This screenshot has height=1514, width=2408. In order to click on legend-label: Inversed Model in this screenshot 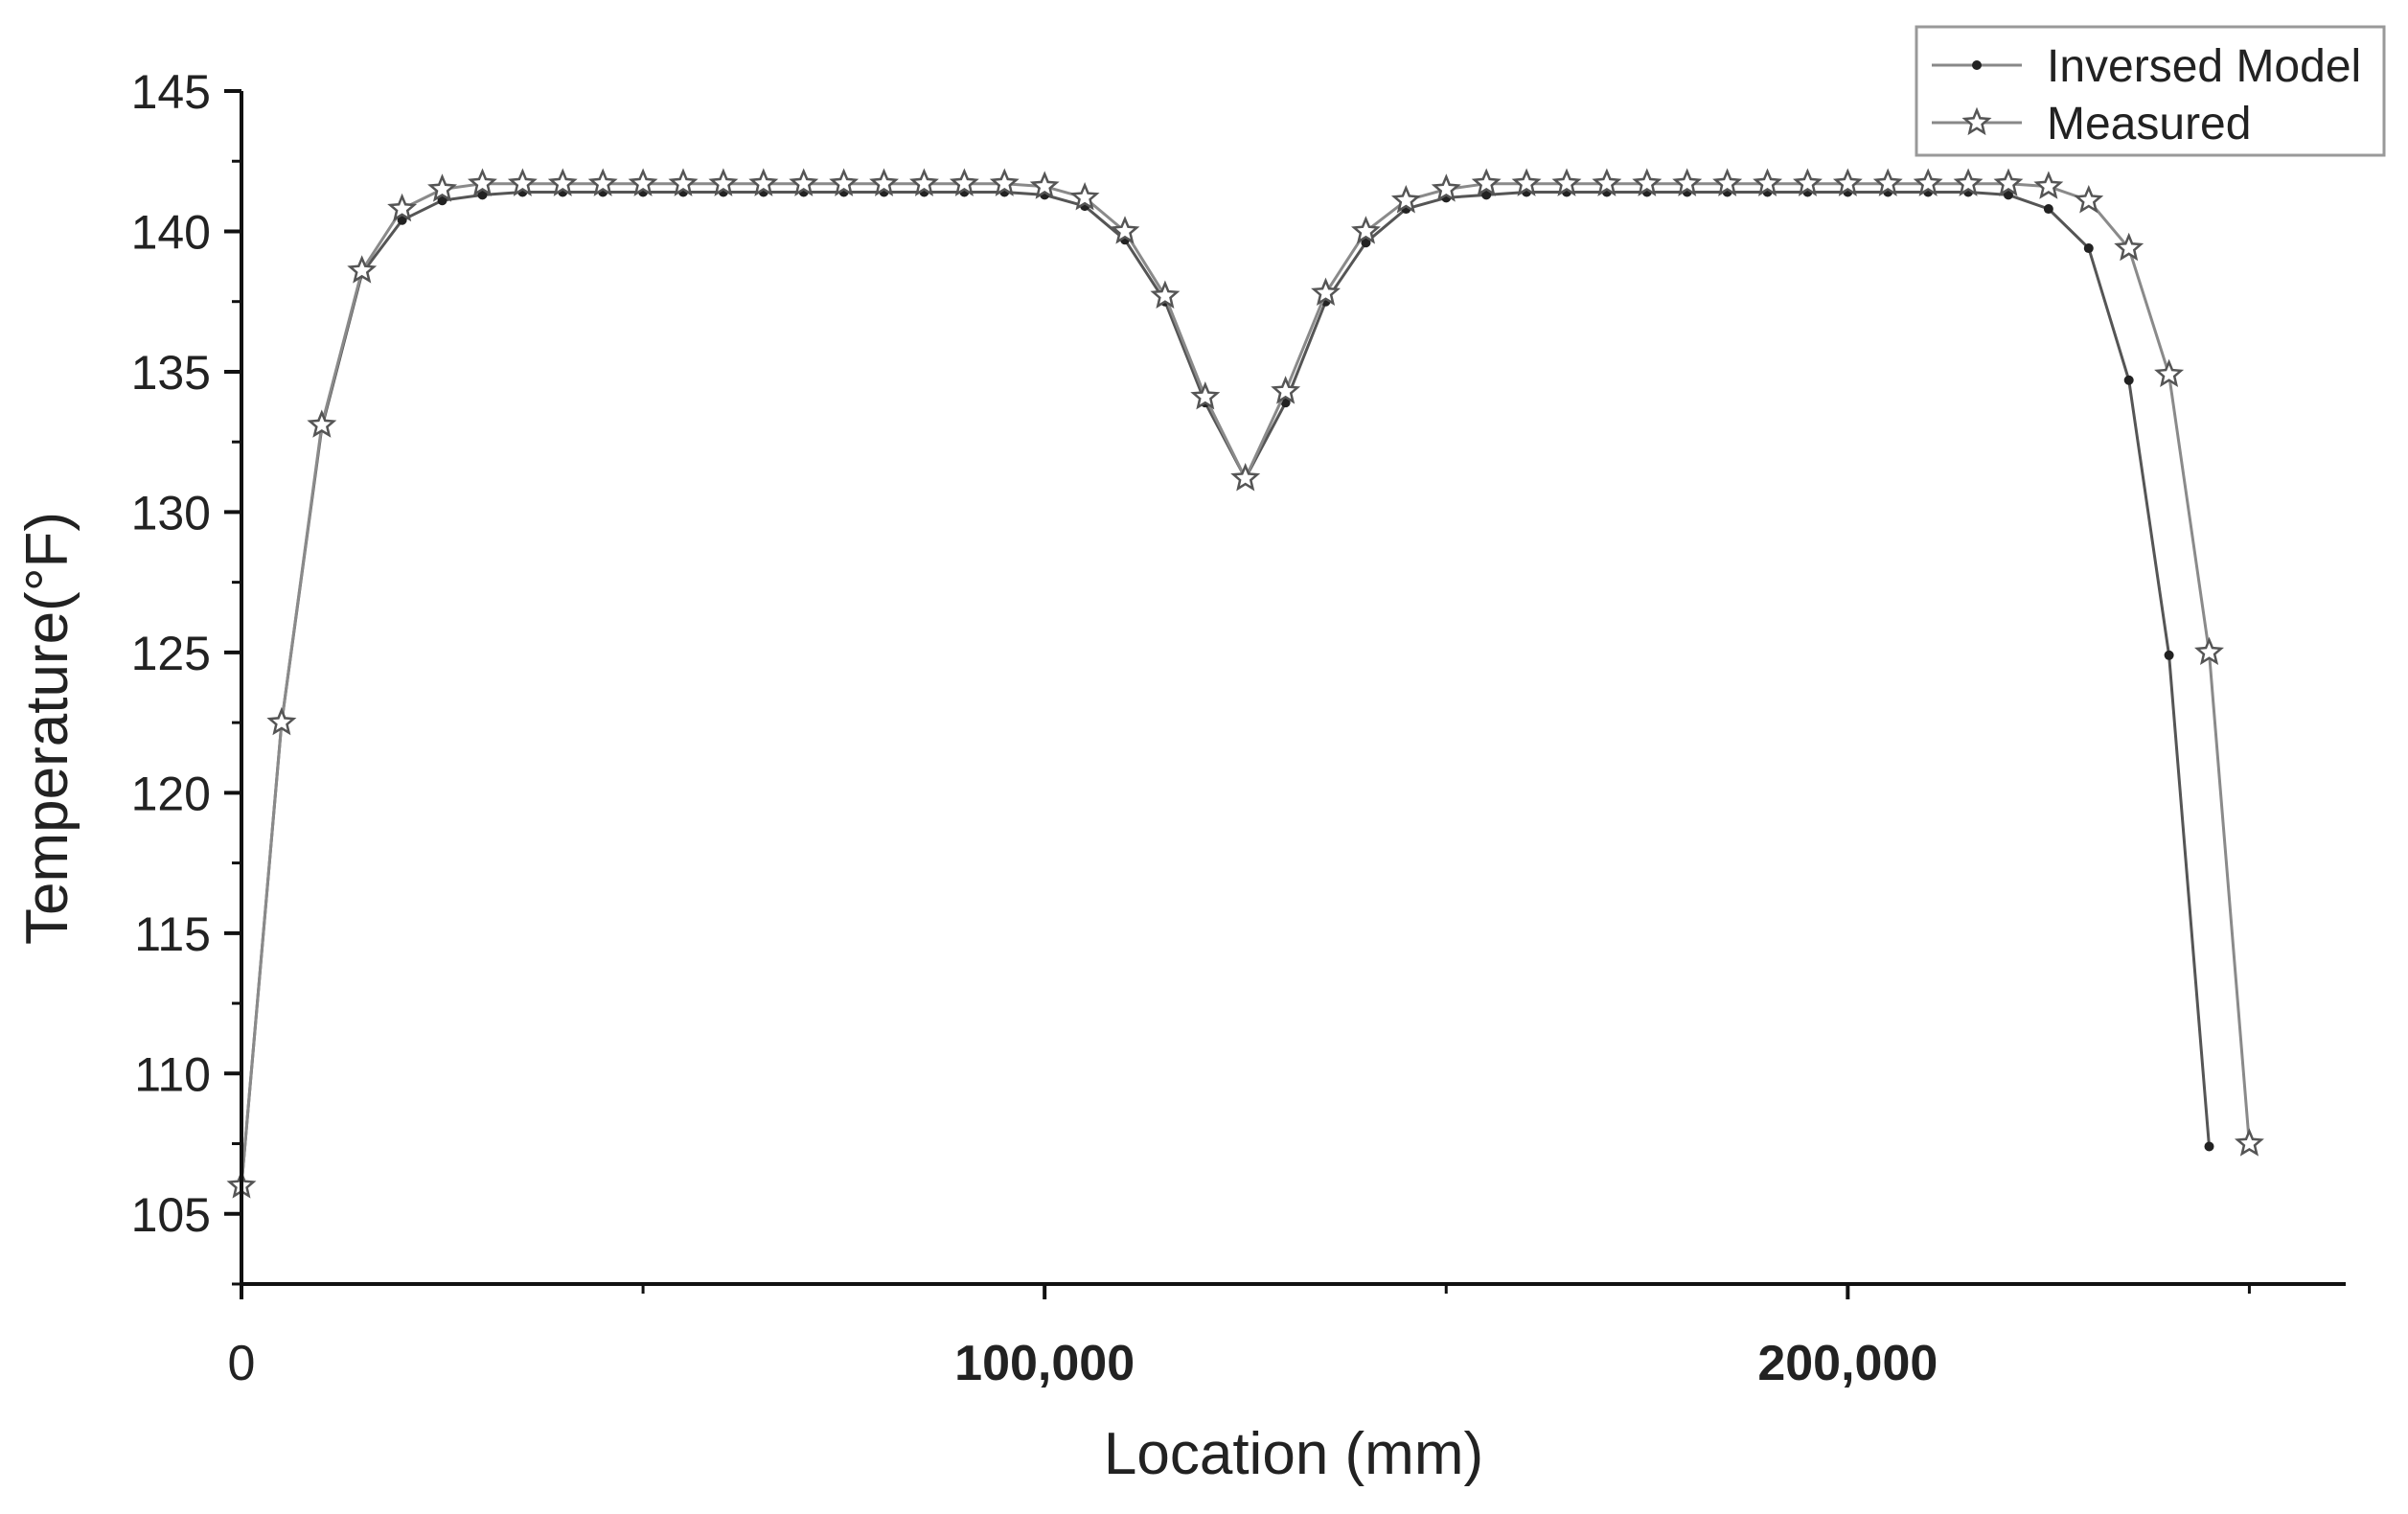, I will do `click(2204, 66)`.